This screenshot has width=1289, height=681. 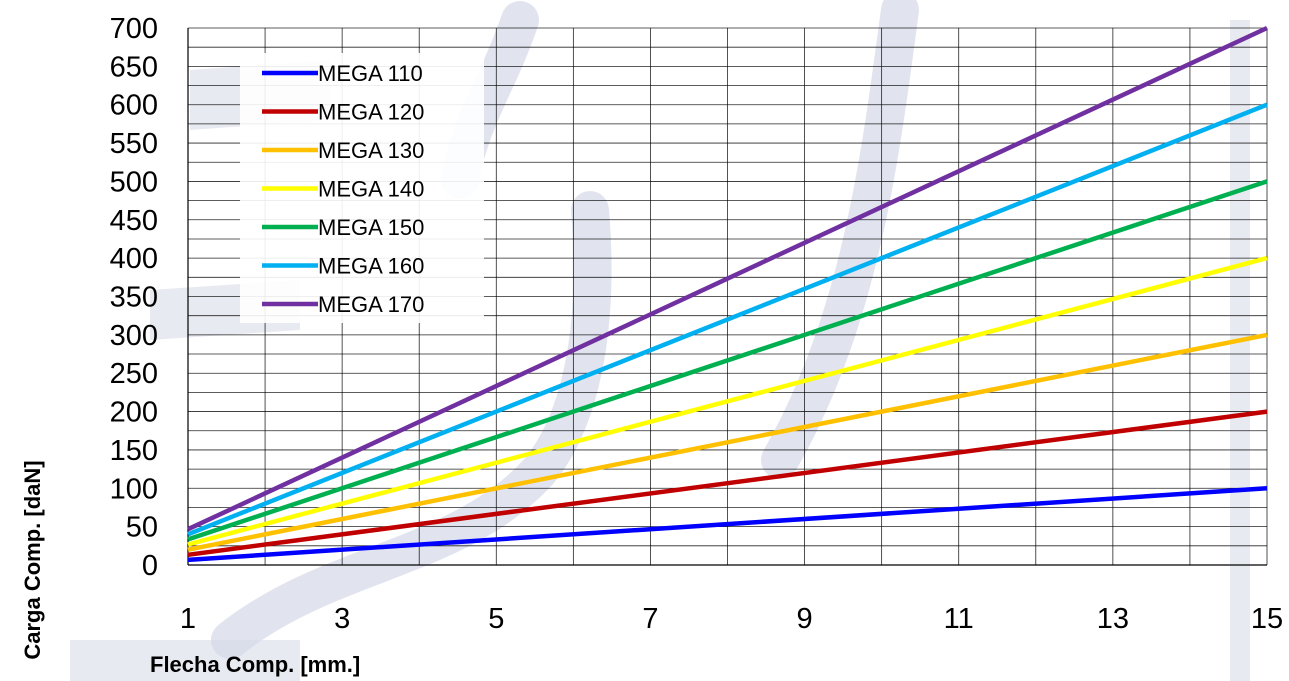 I want to click on legend-label: MEGA 130, so click(x=371, y=150).